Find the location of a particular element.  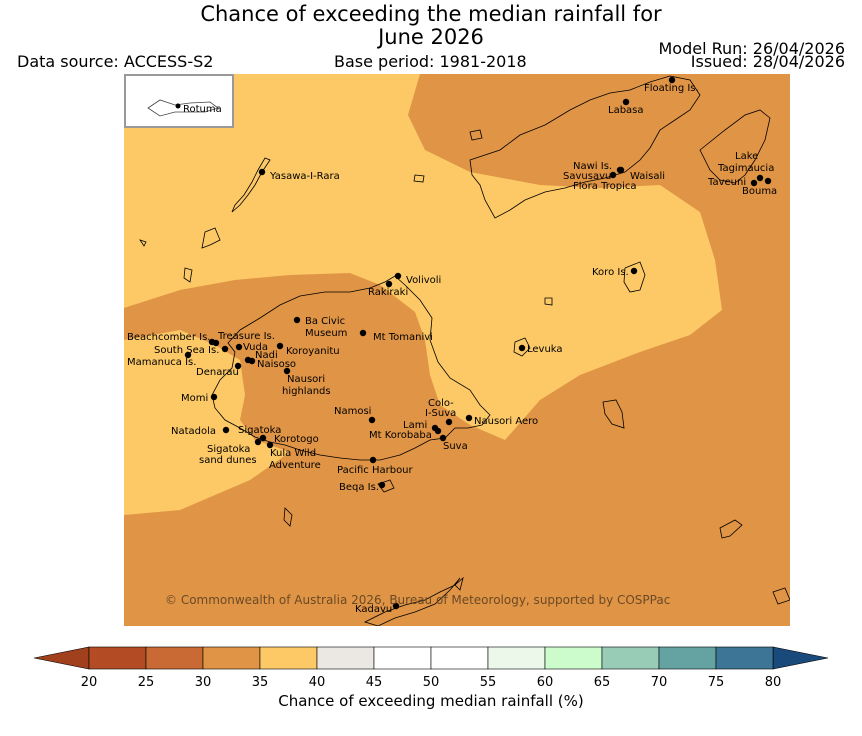

place-marker-labasa is located at coordinates (626, 102).